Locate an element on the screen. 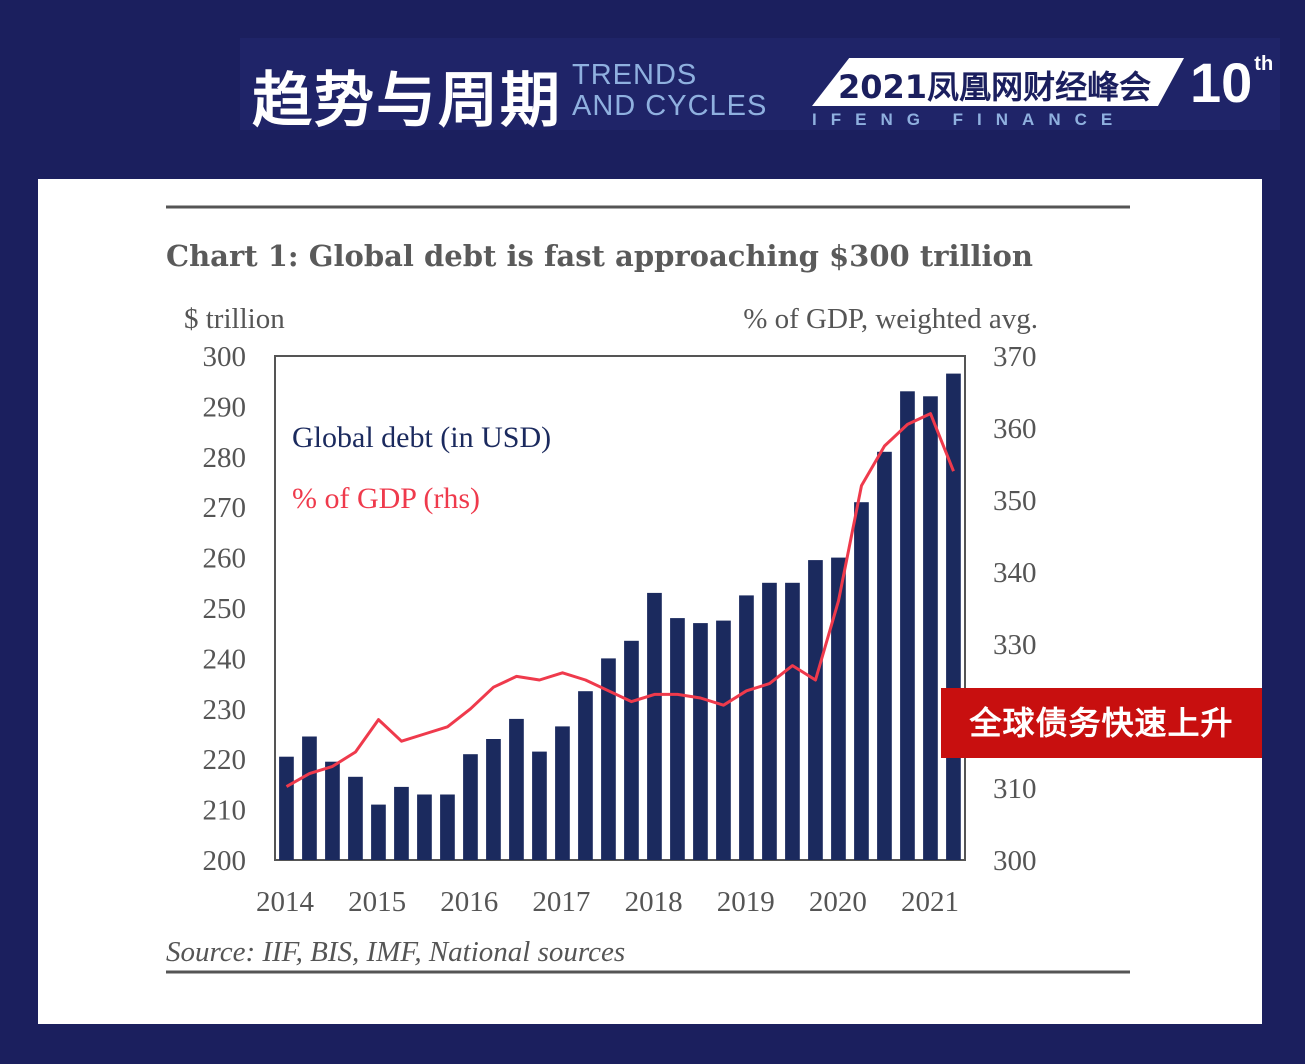 This screenshot has width=1305, height=1064. x-tick-label: 2019 is located at coordinates (746, 902).